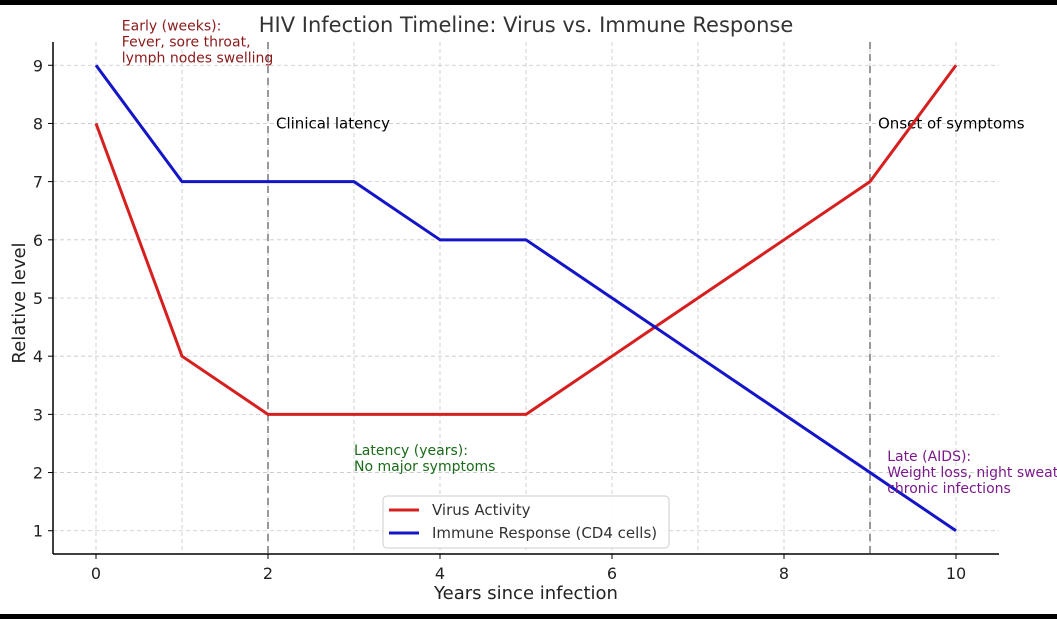 Image resolution: width=1057 pixels, height=619 pixels. I want to click on x-tick-label: 8, so click(784, 573).